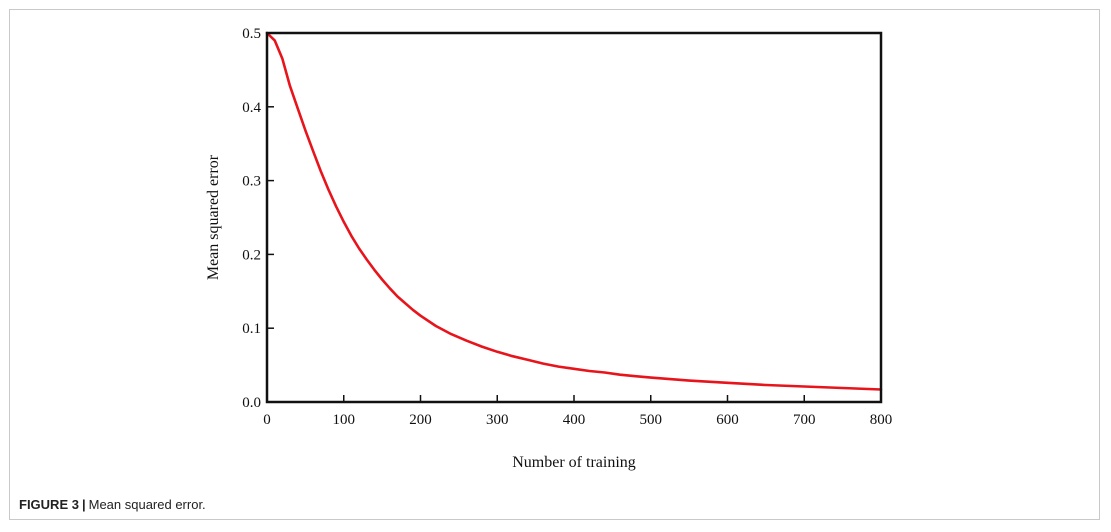  I want to click on x-tick-label: 200, so click(420, 420).